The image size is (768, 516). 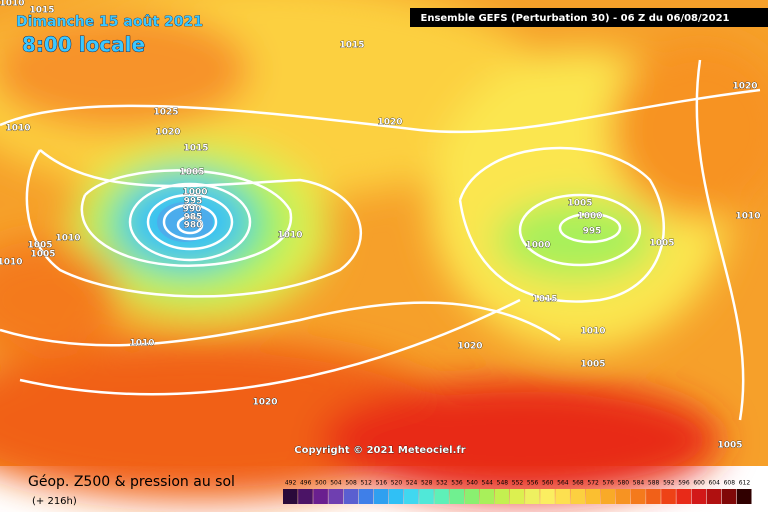 What do you see at coordinates (548, 483) in the screenshot?
I see `colorbar-label: 560` at bounding box center [548, 483].